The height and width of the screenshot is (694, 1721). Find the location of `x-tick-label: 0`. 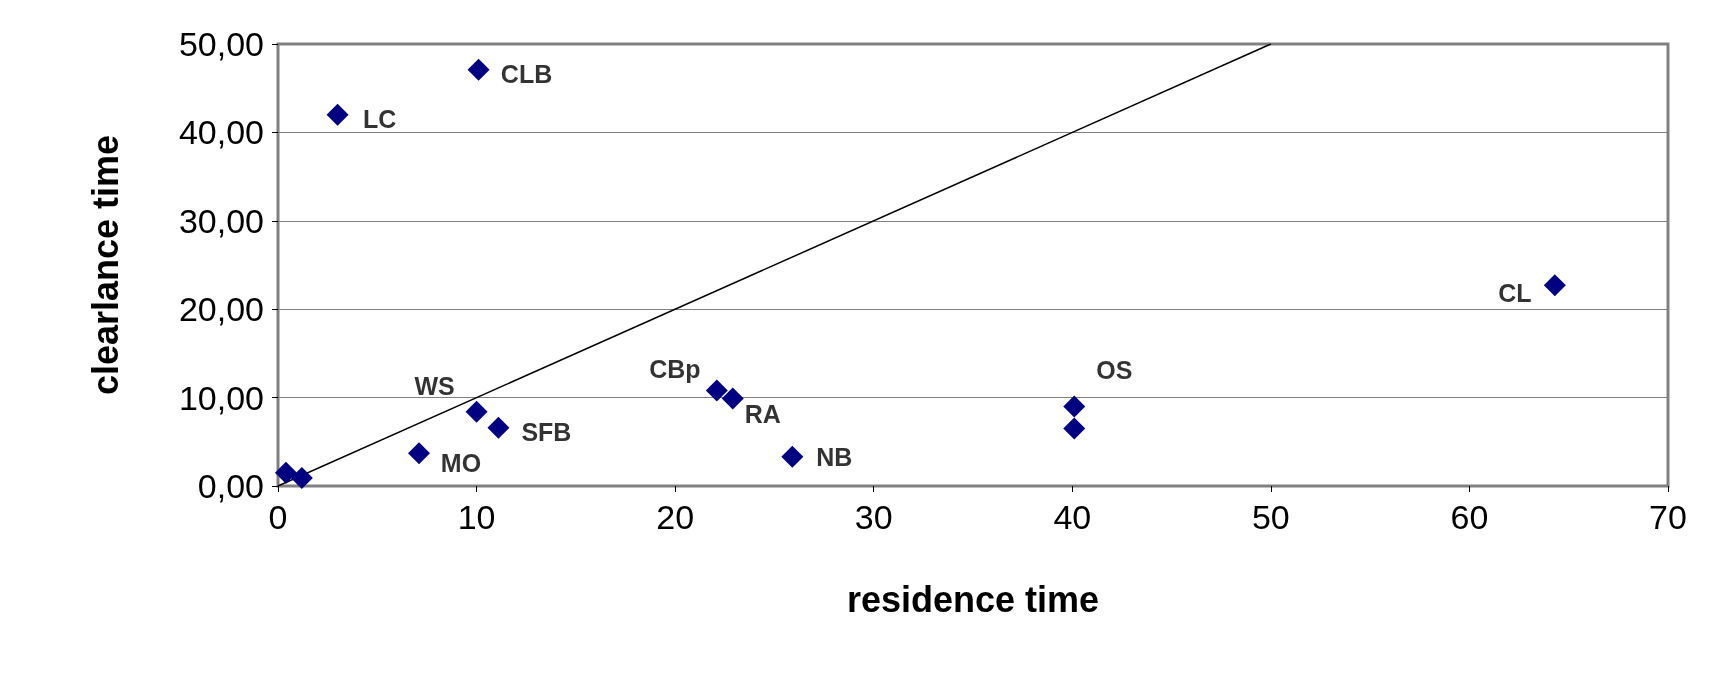

x-tick-label: 0 is located at coordinates (278, 517).